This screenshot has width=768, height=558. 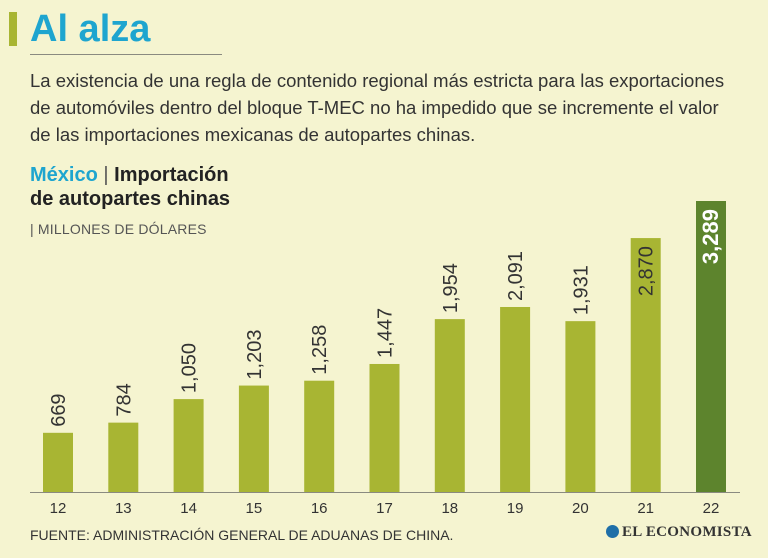 What do you see at coordinates (171, 175) in the screenshot?
I see `chart-title-line1: Importación` at bounding box center [171, 175].